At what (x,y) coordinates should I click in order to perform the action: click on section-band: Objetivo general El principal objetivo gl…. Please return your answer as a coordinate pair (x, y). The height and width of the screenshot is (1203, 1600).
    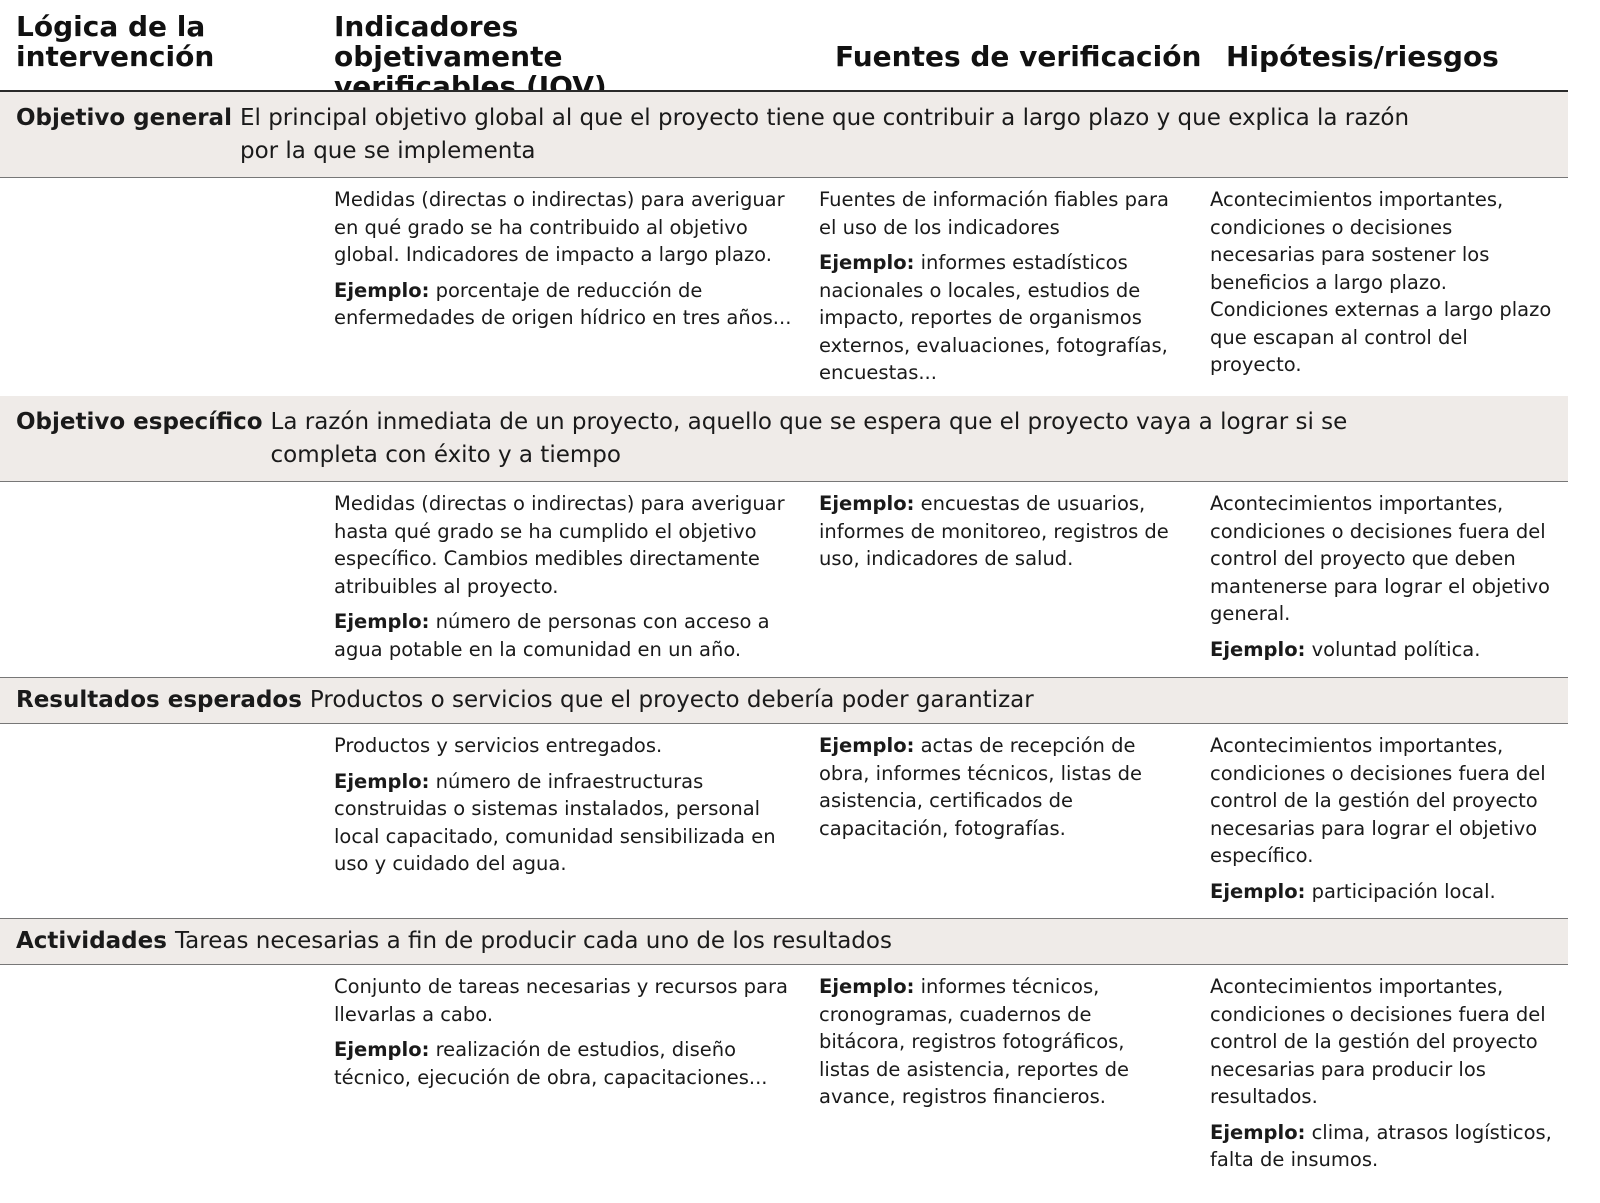
    Looking at the image, I should click on (784, 135).